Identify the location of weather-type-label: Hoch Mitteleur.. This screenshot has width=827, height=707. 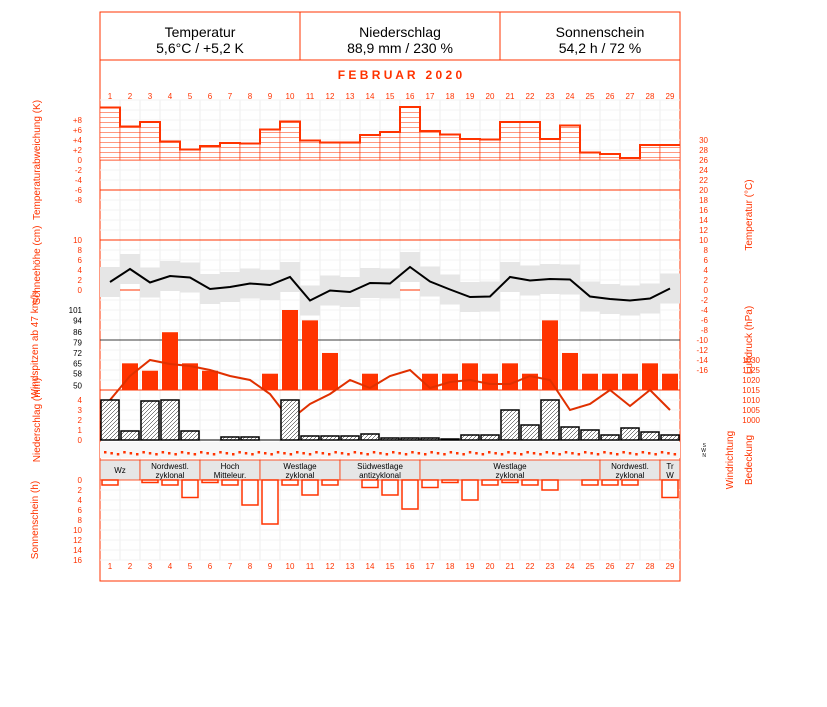
(230, 471).